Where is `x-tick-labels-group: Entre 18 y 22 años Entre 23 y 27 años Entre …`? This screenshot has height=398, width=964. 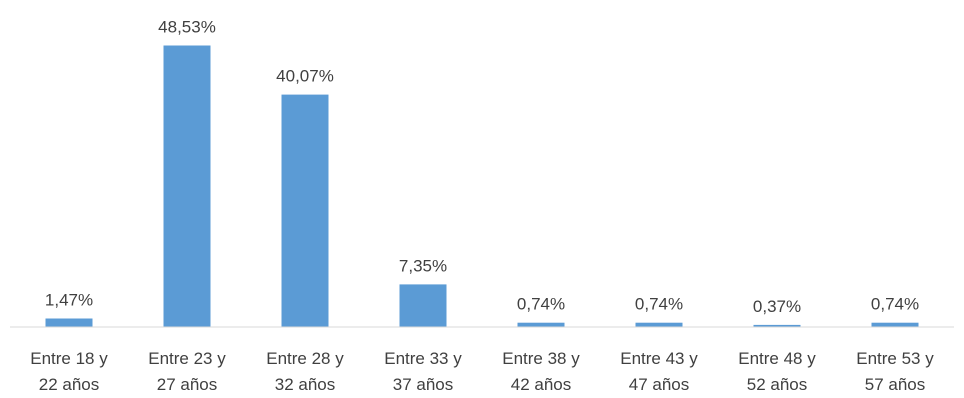 x-tick-labels-group: Entre 18 y 22 años Entre 23 y 27 años Entre … is located at coordinates (482, 371).